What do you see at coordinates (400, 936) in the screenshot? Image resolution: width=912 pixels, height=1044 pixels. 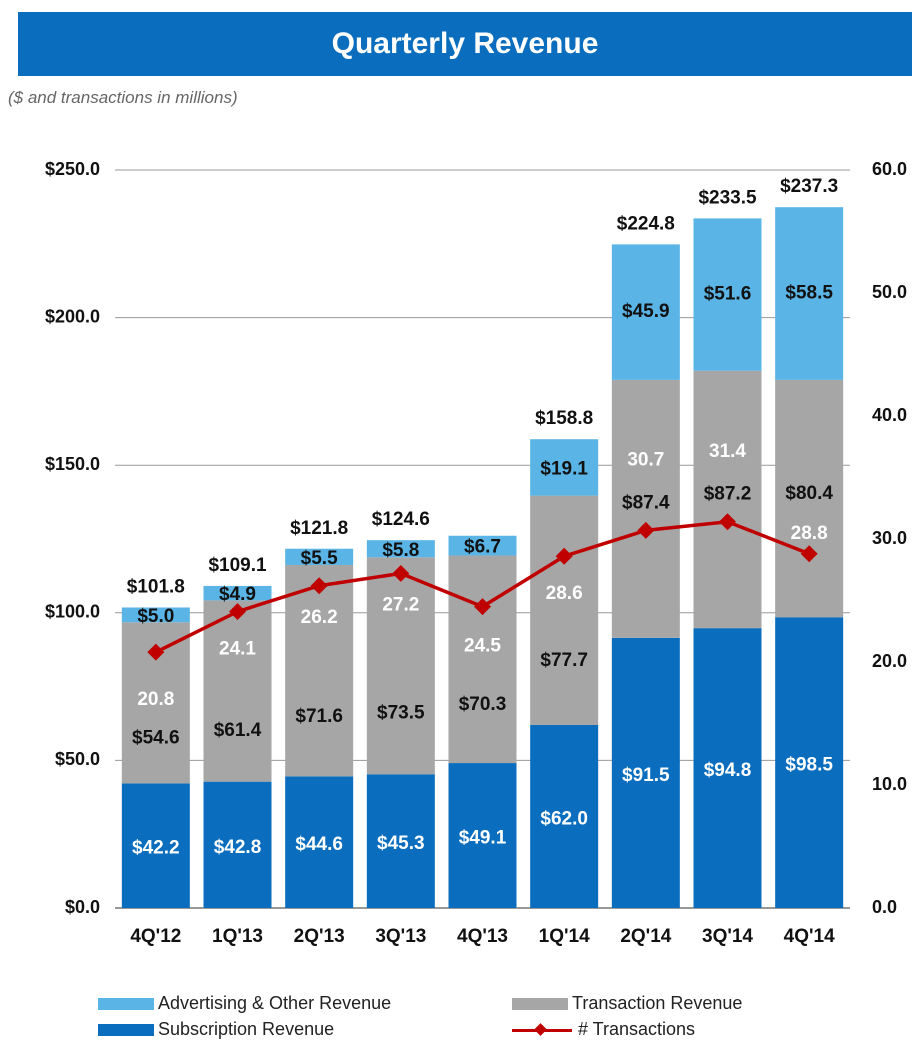 I see `x-tick-label: 3Q'13` at bounding box center [400, 936].